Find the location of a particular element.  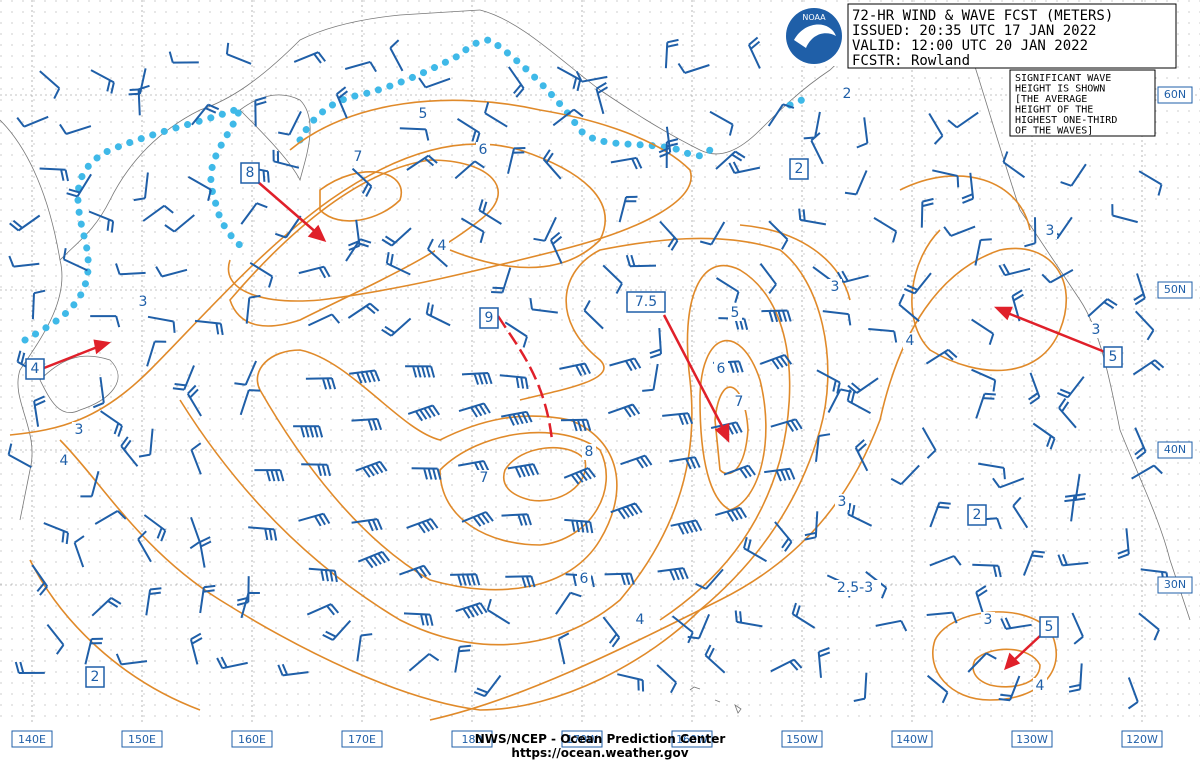

logo-bird is located at coordinates (815, 36).